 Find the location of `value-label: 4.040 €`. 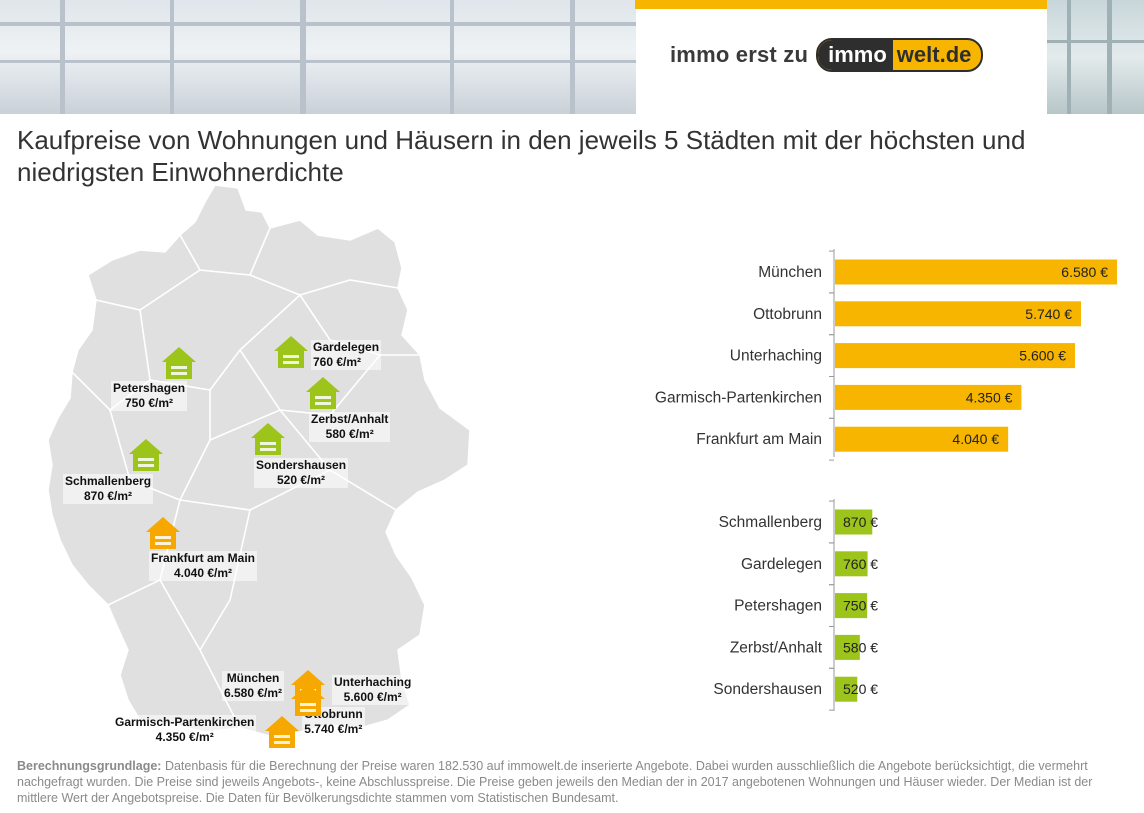

value-label: 4.040 € is located at coordinates (975, 439).